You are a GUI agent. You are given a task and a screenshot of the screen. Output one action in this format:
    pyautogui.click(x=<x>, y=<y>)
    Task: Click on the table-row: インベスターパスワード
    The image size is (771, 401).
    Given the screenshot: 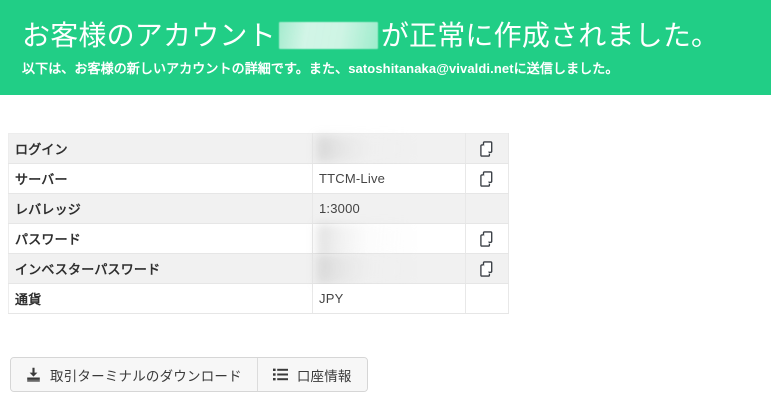 What is the action you would take?
    pyautogui.click(x=258, y=268)
    